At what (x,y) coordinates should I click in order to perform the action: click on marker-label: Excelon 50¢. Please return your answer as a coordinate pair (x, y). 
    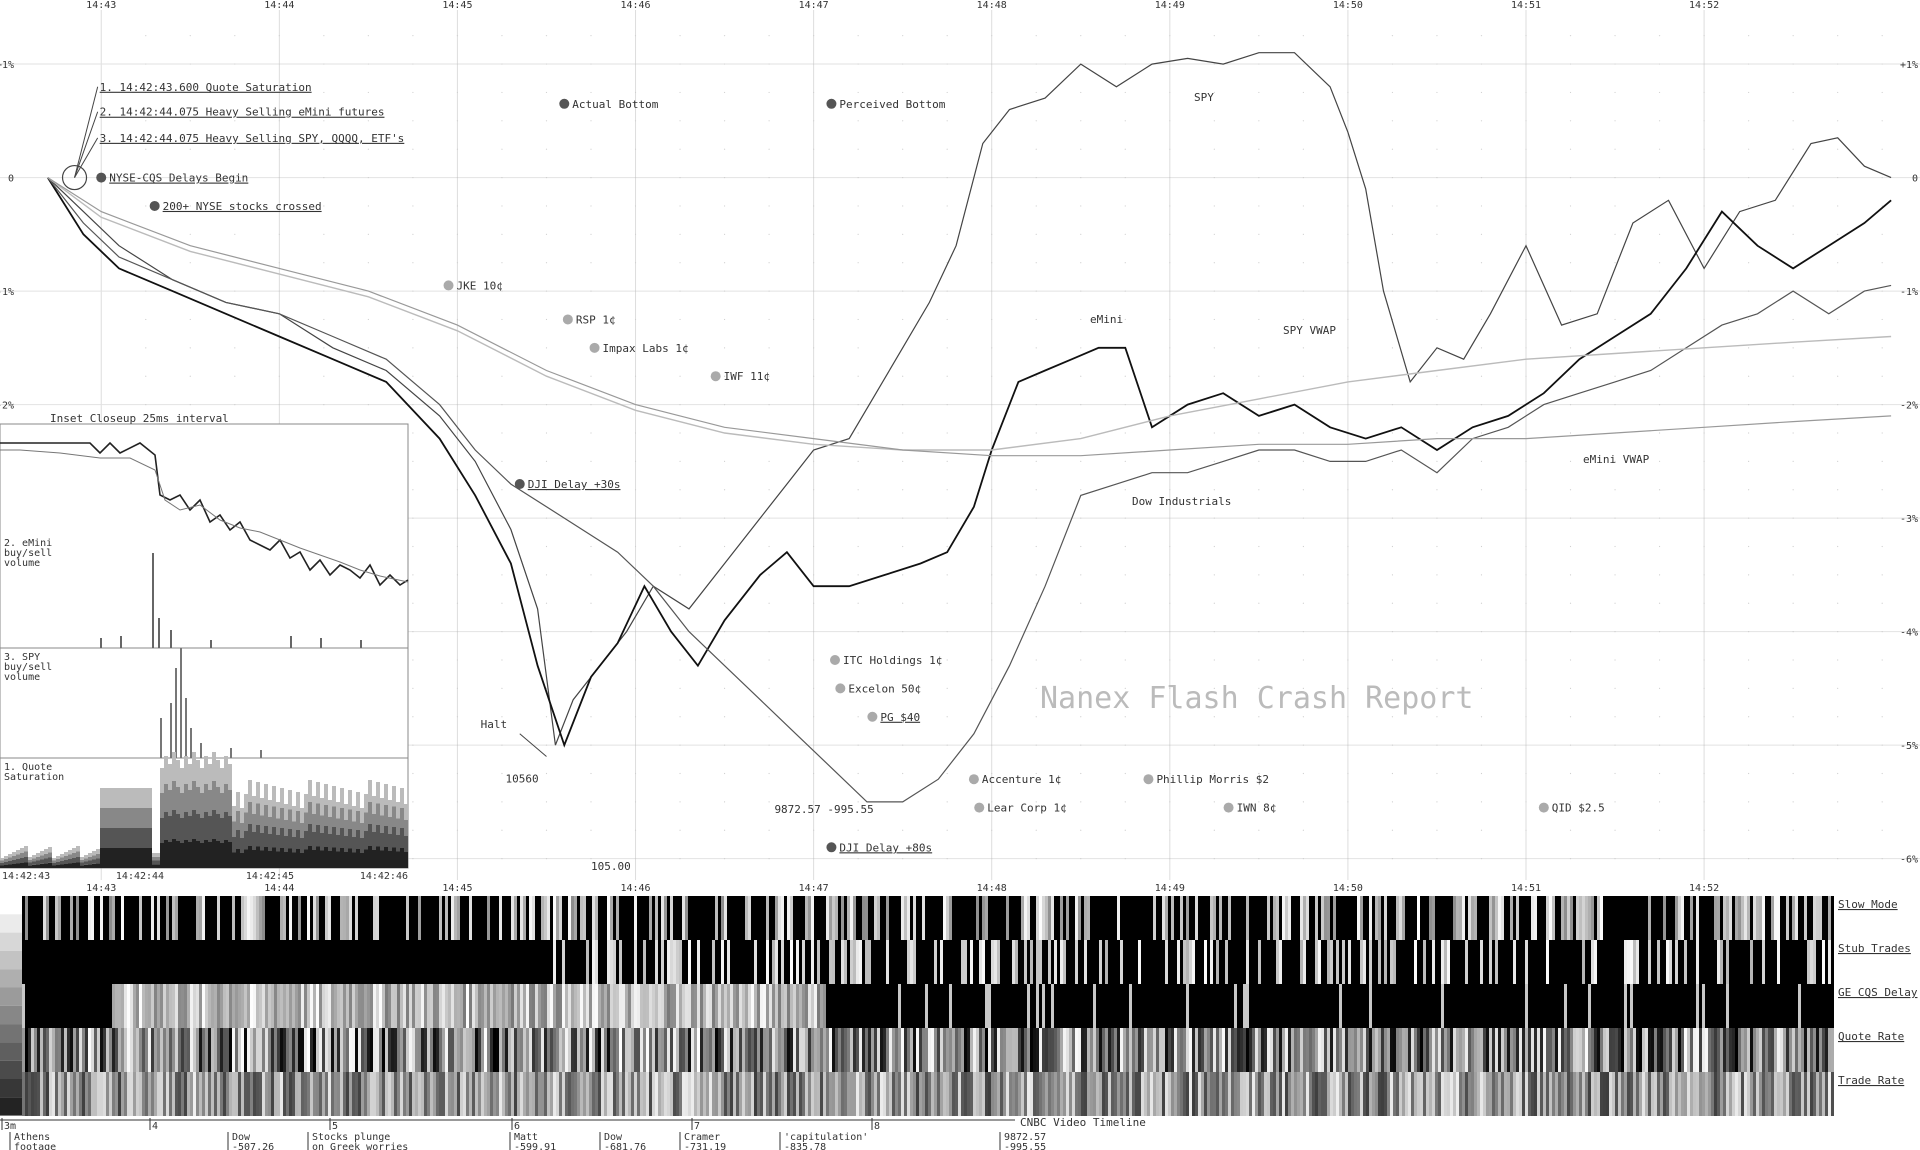
    Looking at the image, I should click on (884, 688).